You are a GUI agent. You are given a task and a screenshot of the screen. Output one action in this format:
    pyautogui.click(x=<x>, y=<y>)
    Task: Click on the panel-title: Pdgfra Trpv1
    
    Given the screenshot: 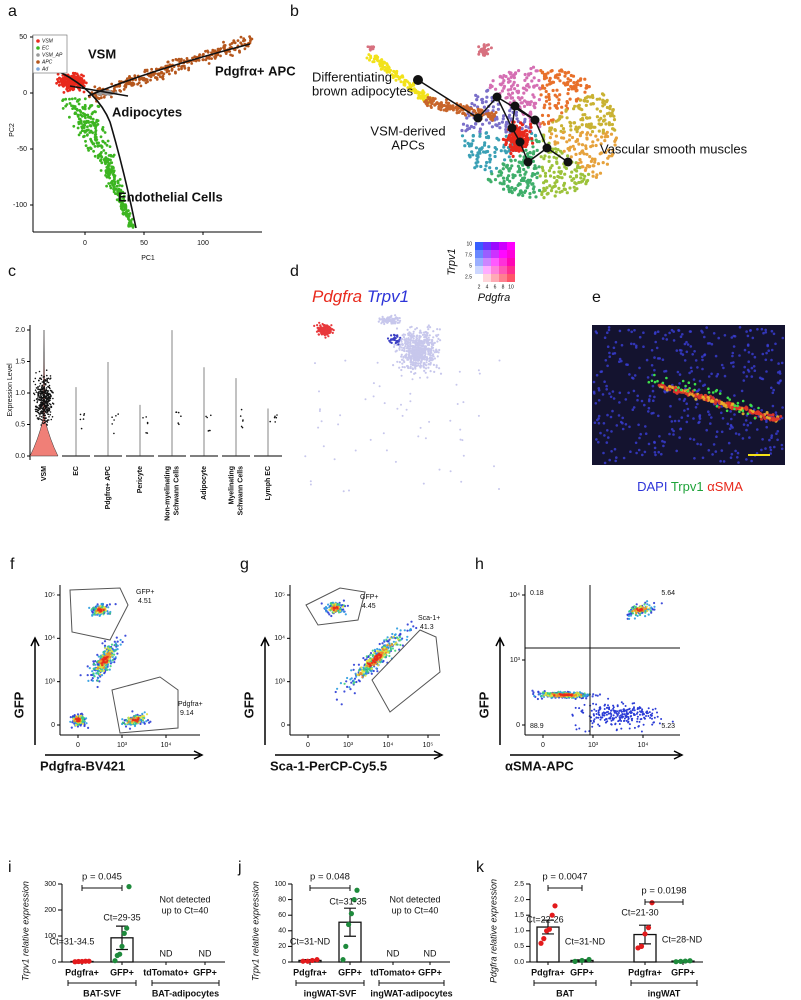 What is the action you would take?
    pyautogui.click(x=360, y=296)
    